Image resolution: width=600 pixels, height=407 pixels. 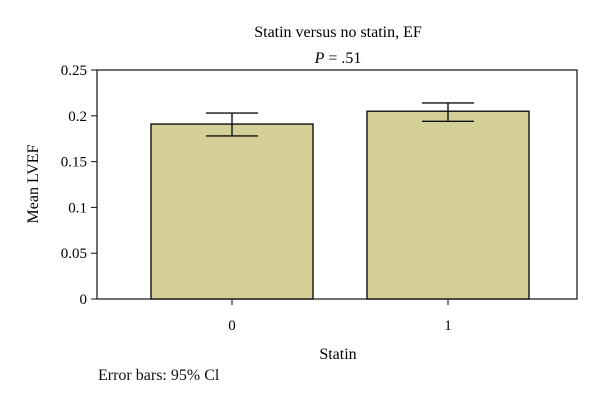 What do you see at coordinates (232, 326) in the screenshot?
I see `x-tick-label: 0` at bounding box center [232, 326].